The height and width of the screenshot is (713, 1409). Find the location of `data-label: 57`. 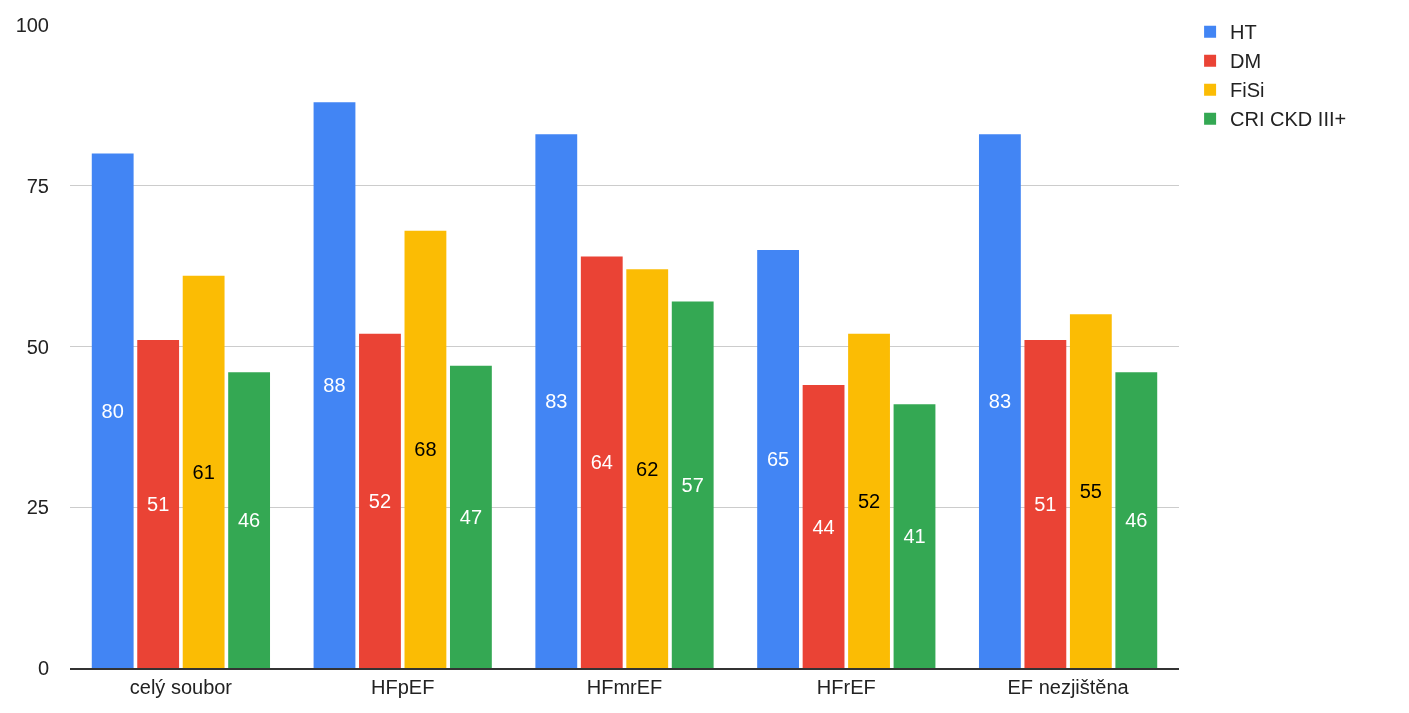

data-label: 57 is located at coordinates (692, 484).